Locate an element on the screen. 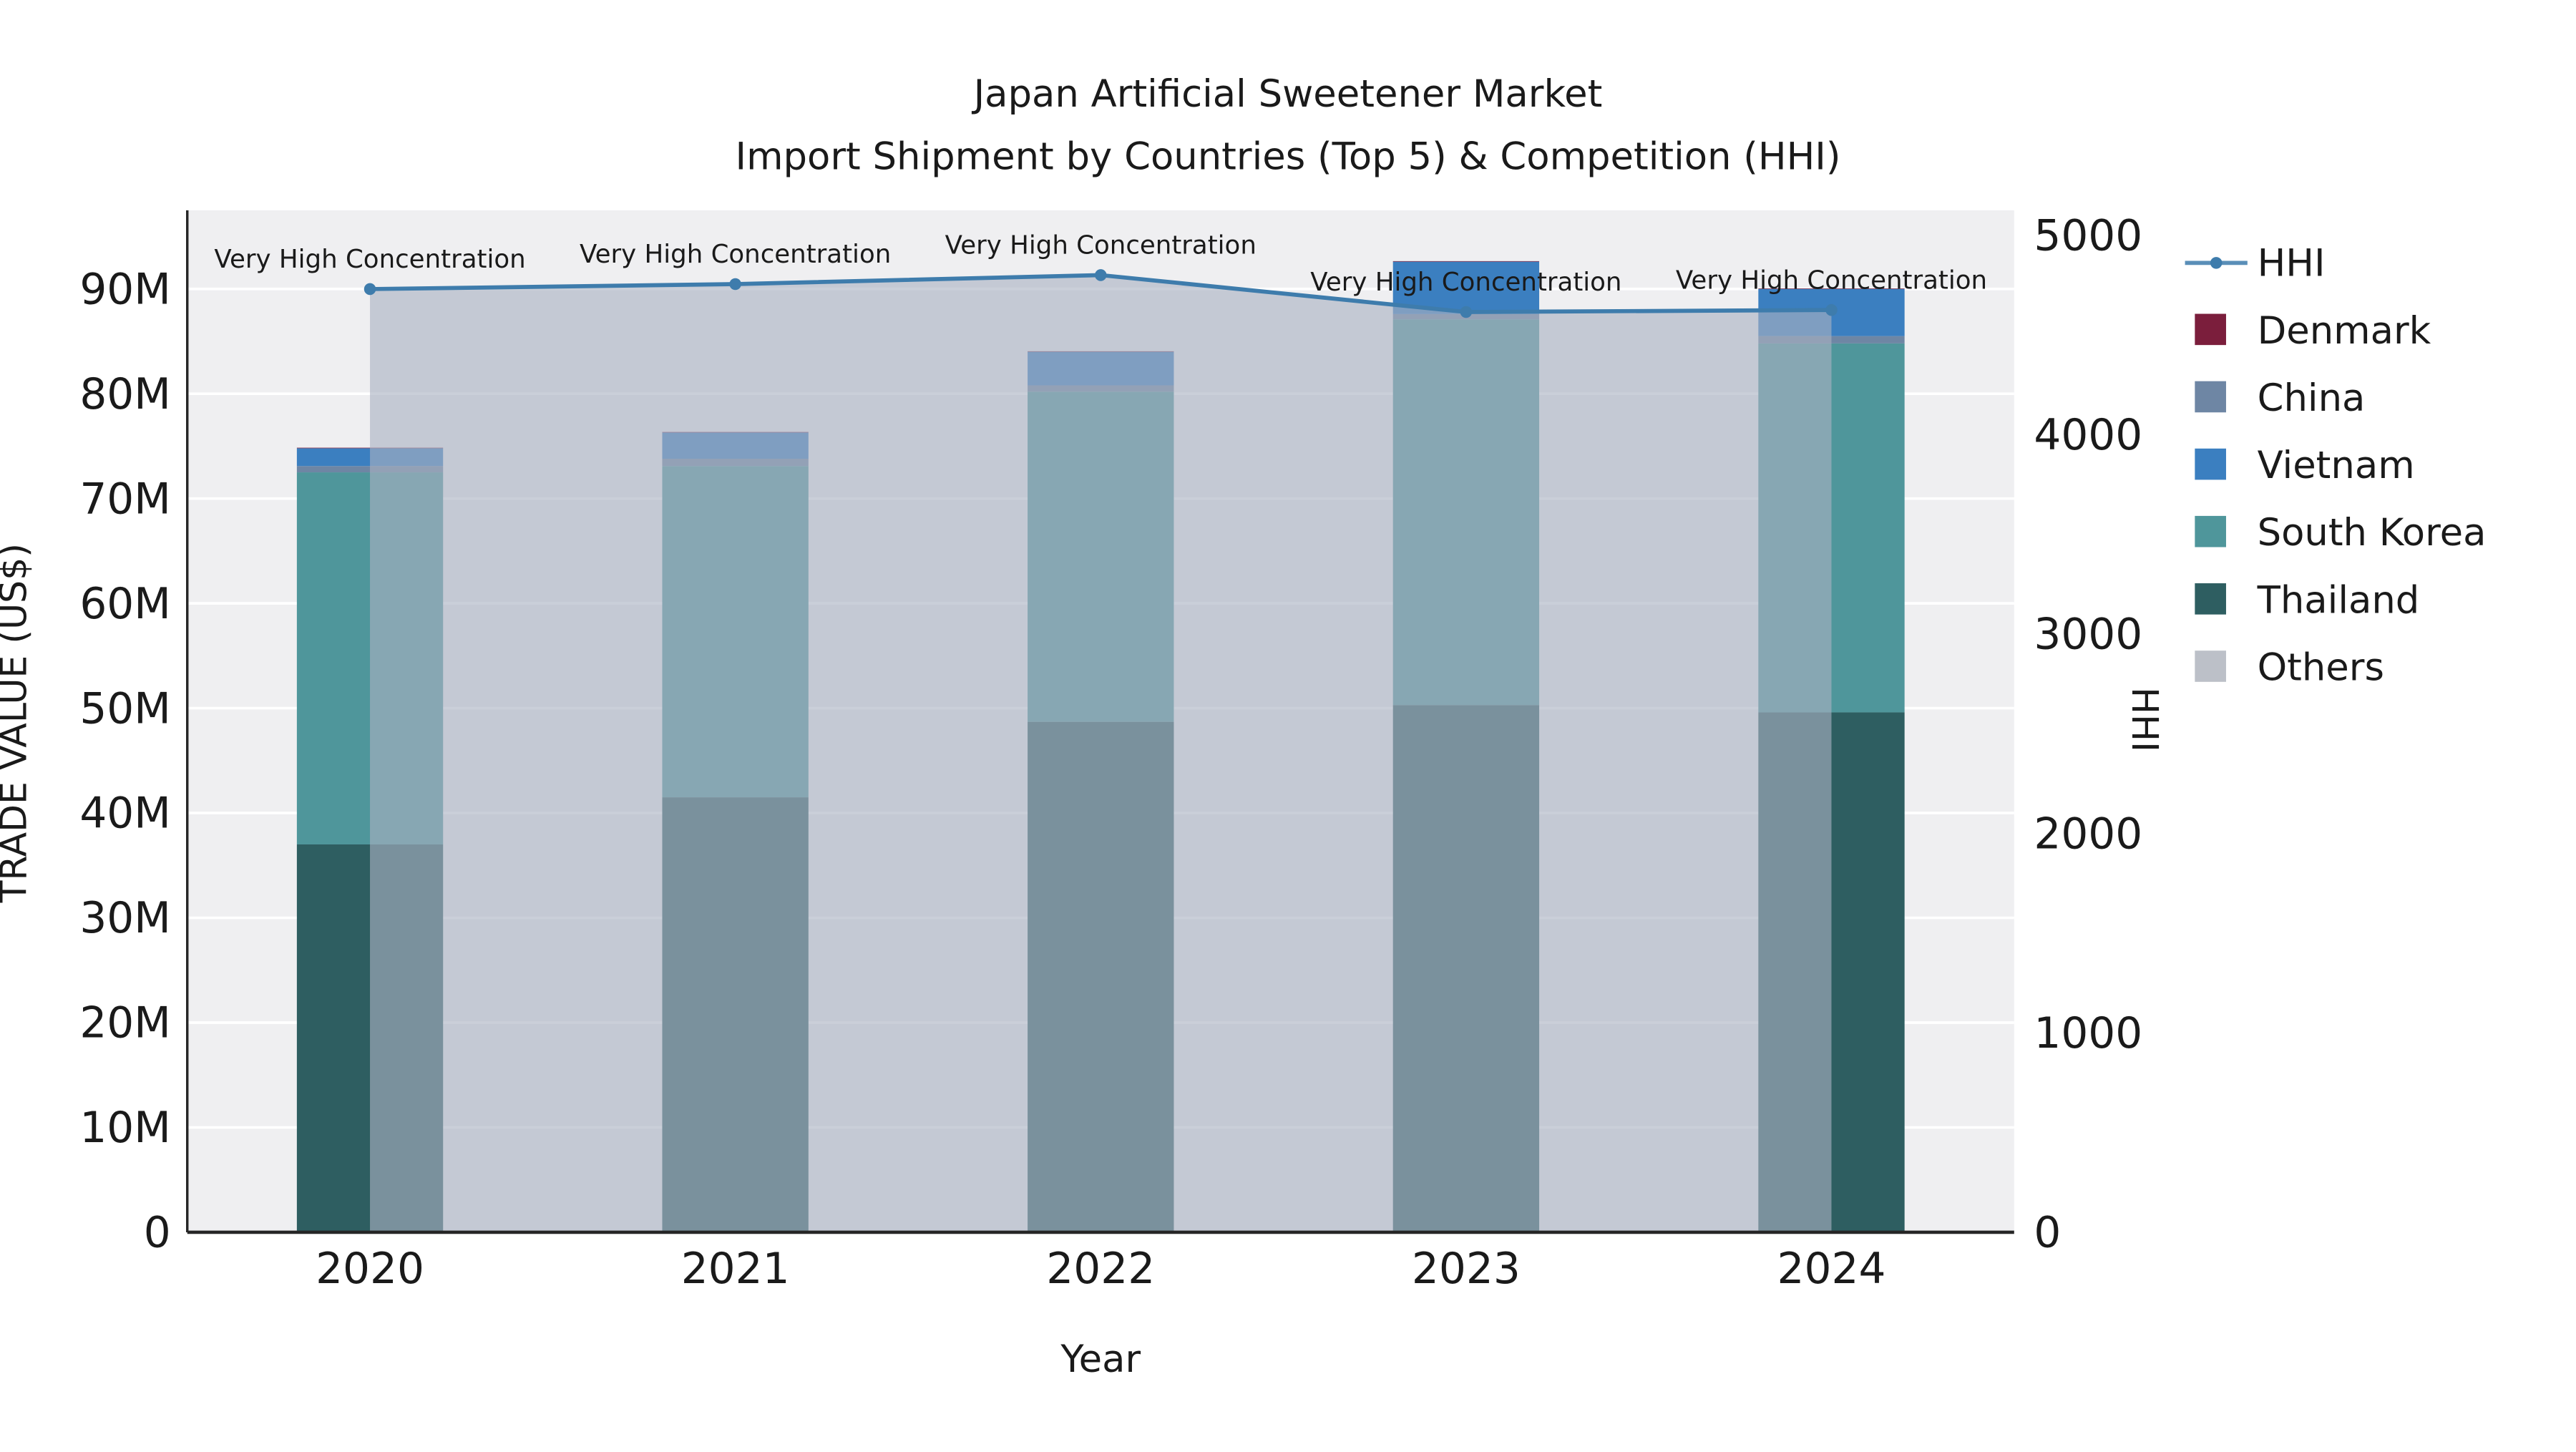 This screenshot has width=2576, height=1452. chart-title: Japan Artificial Sweetener Market is located at coordinates (1287, 94).